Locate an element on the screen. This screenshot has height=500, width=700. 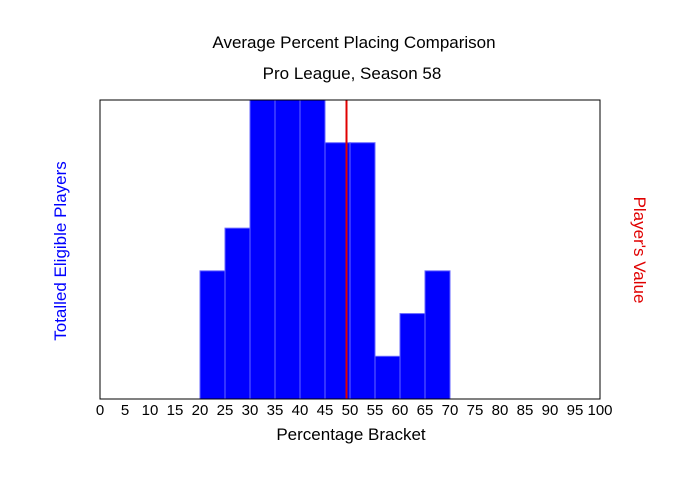
x-tick-label: 100 is located at coordinates (599, 410).